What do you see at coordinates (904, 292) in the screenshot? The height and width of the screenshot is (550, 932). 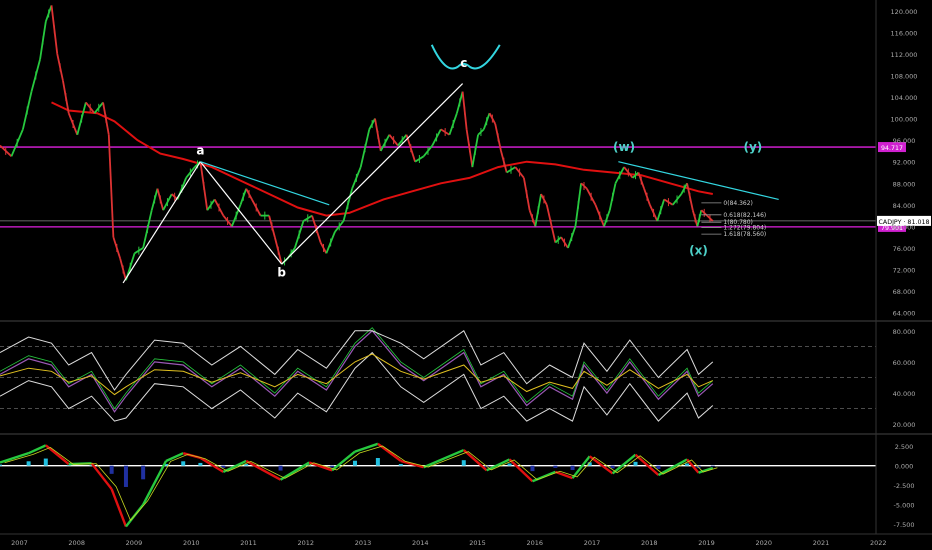 I see `price-tick-label: 68.000` at bounding box center [904, 292].